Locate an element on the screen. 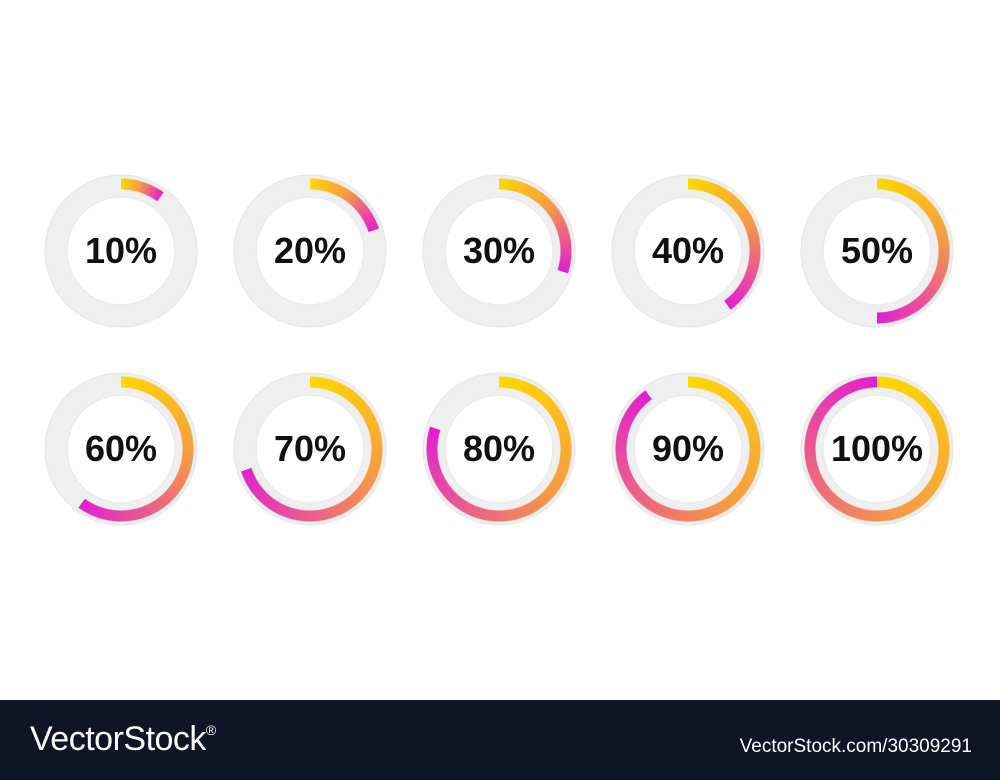 This screenshot has height=780, width=1000. progress-label: 30% is located at coordinates (499, 250).